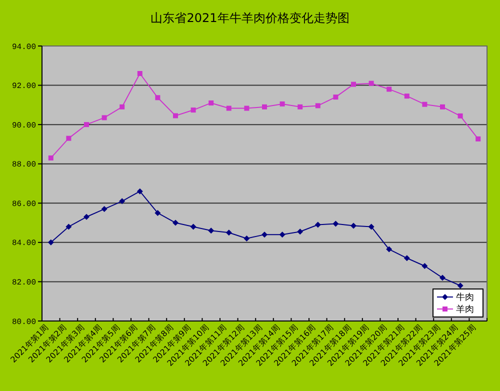 This screenshot has width=500, height=391. Describe the element at coordinates (24, 204) in the screenshot. I see `y-tick-label: 86.00` at that location.